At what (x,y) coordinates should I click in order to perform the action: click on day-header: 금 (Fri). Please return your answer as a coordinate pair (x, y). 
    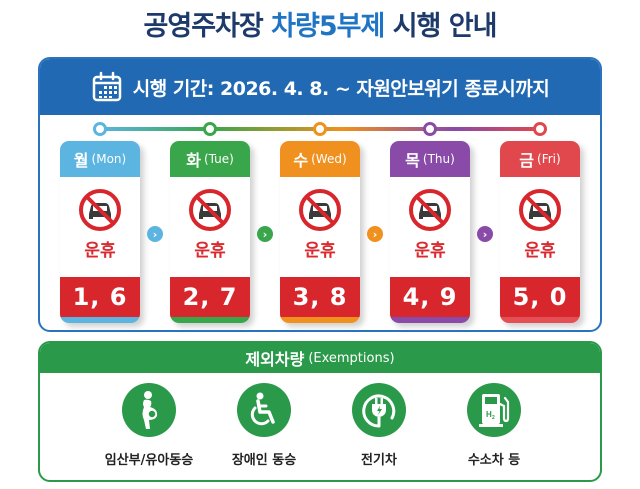
    Looking at the image, I should click on (540, 159).